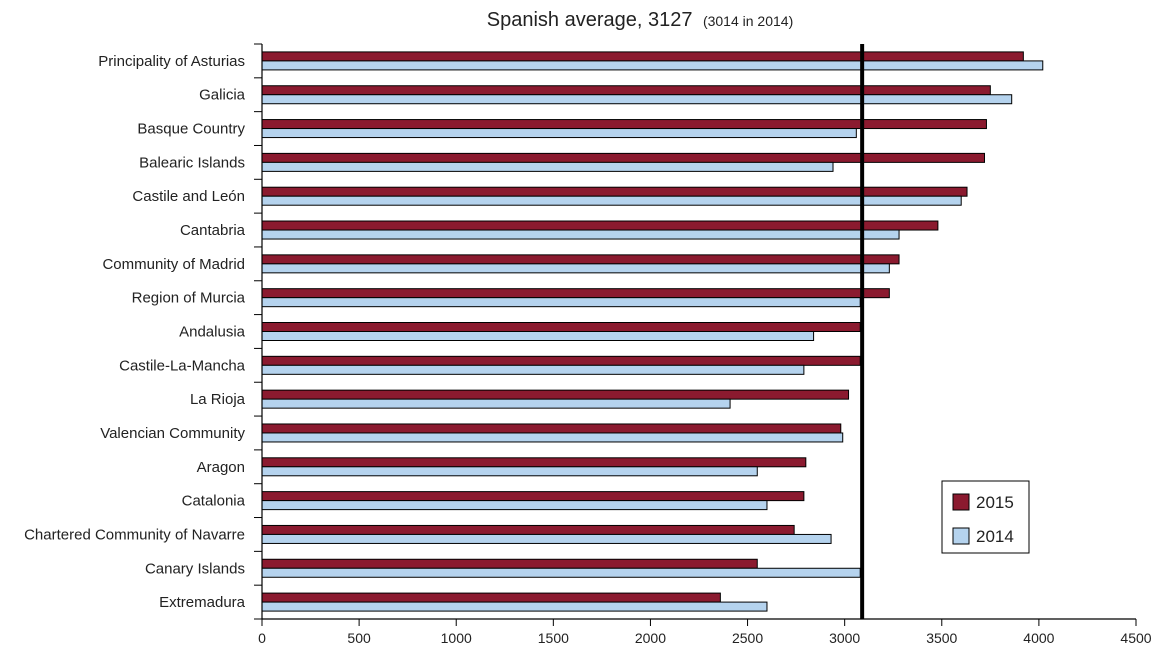  What do you see at coordinates (182, 365) in the screenshot?
I see `category-label: Castile-La-Mancha` at bounding box center [182, 365].